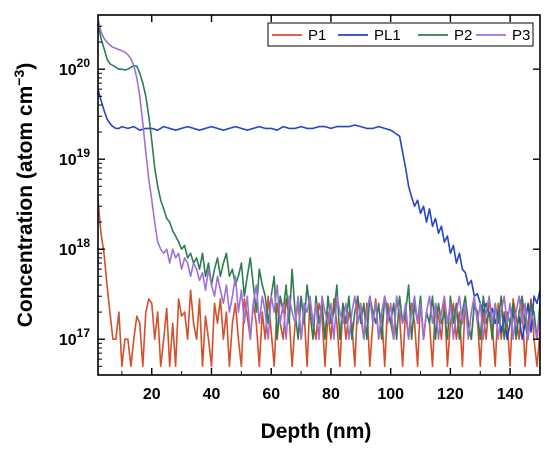  I want to click on y-axis-title-exponent: −3, so click(19, 78).